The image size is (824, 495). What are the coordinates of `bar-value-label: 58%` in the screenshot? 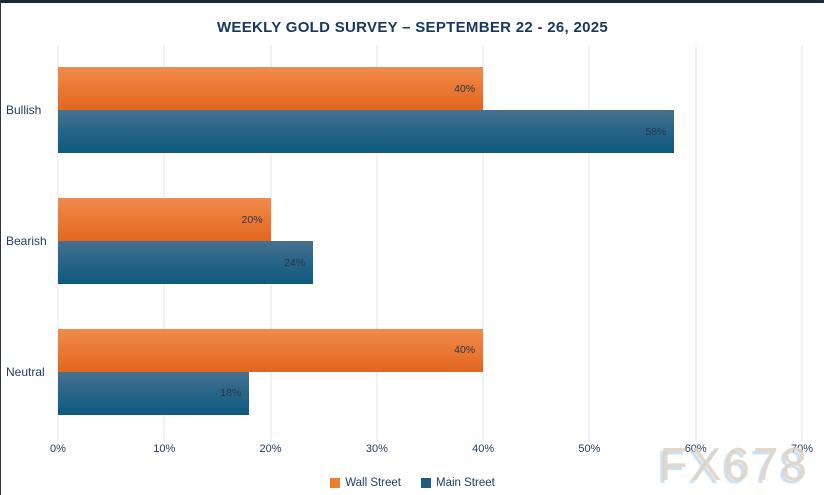 It's located at (656, 131).